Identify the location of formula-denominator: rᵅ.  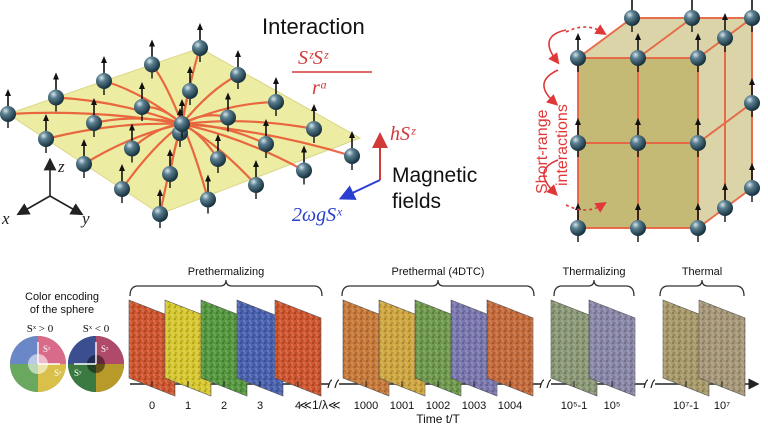
(320, 88).